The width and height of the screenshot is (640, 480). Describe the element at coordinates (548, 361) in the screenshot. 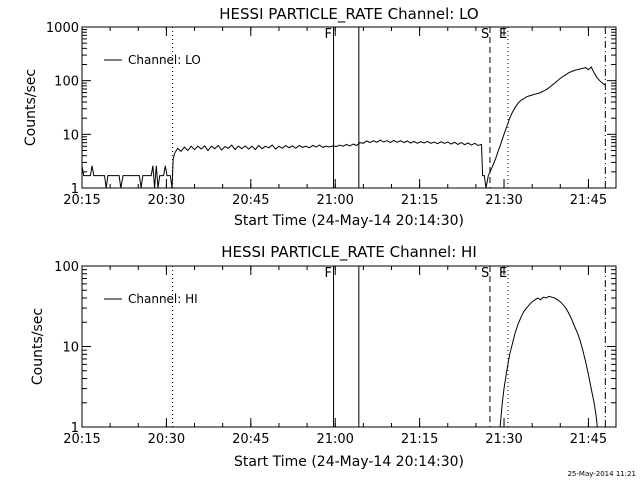

I see `series-line` at that location.